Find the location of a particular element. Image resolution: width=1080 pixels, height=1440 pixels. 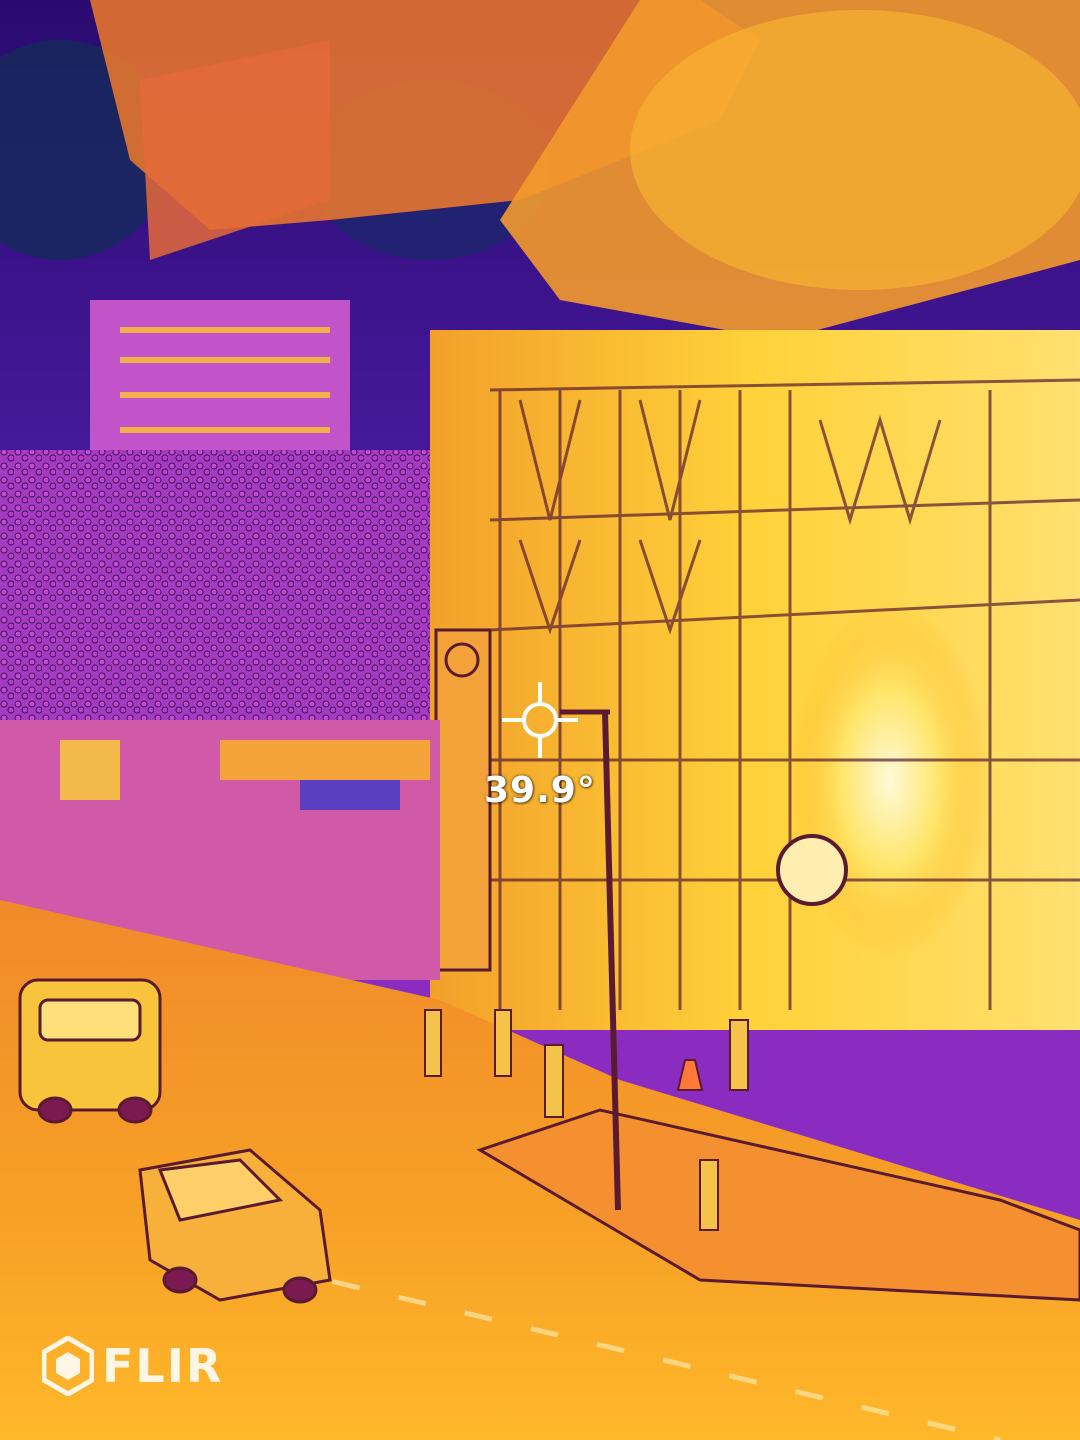

spot-temperature: 39.9° is located at coordinates (540, 790).